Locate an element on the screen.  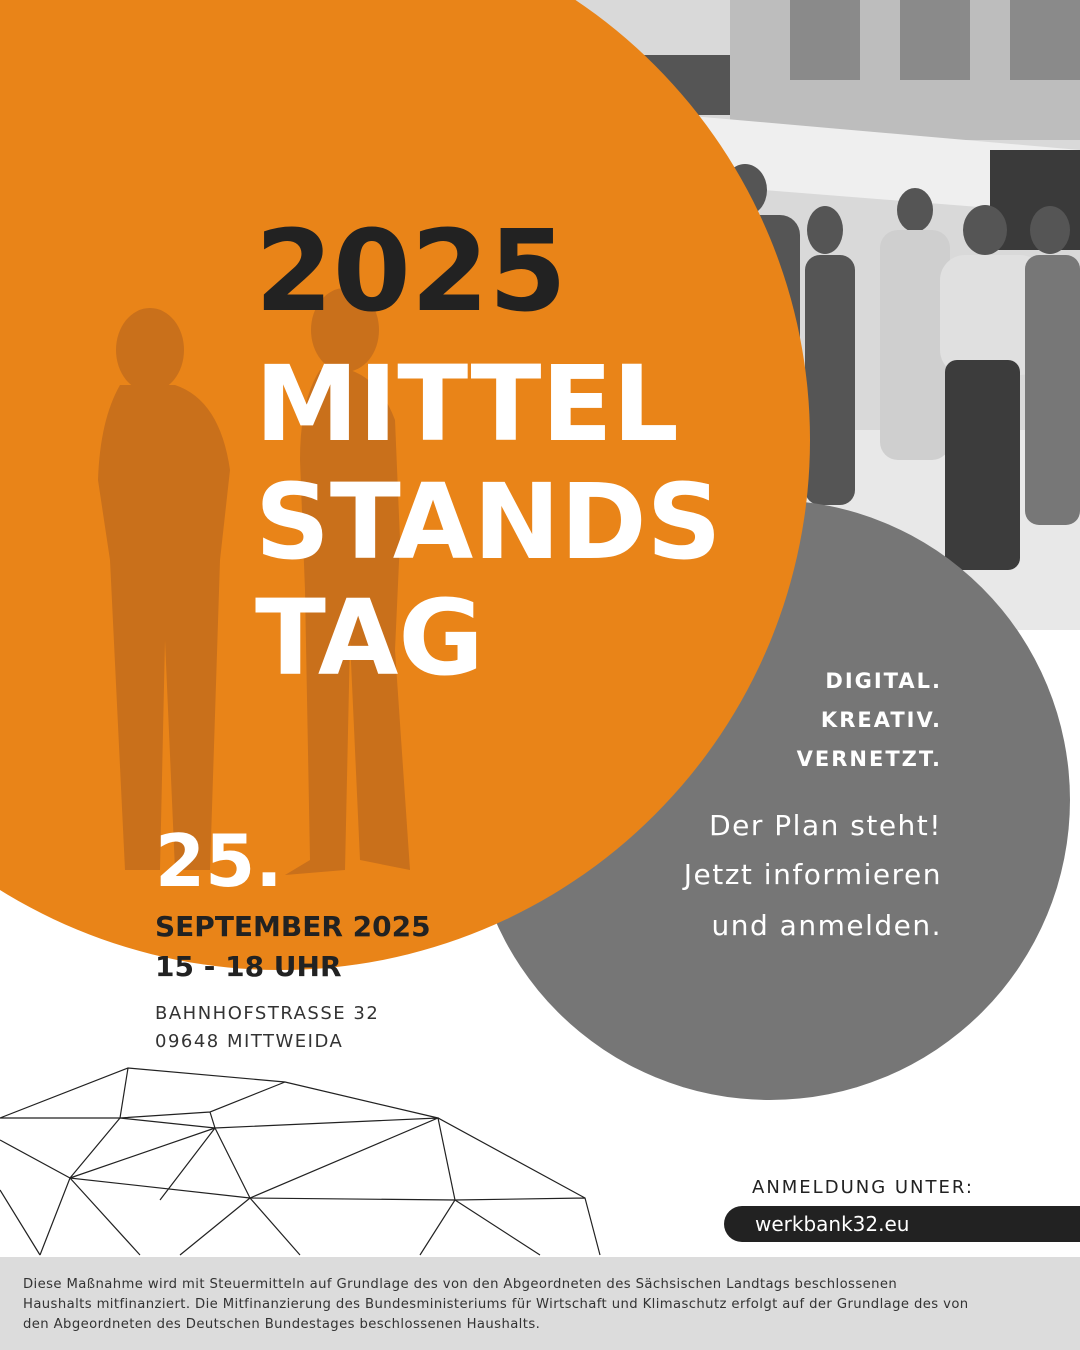
cta-line: Jetzt informieren is located at coordinates (812, 874).